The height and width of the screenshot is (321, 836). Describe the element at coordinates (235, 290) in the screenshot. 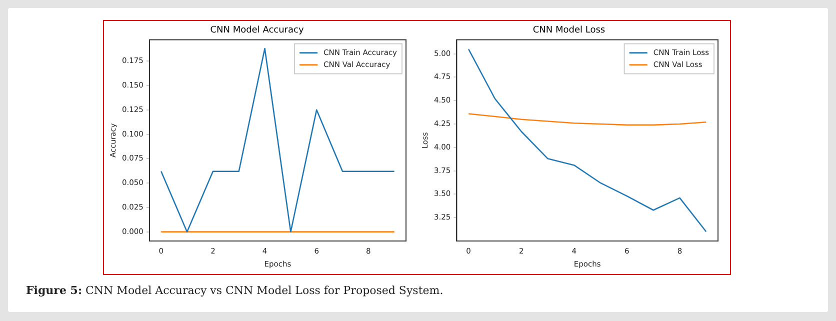

I see `caption: Figure 5: CNN Model Accuracy vs CNN Model Loss for Proposed System.` at that location.